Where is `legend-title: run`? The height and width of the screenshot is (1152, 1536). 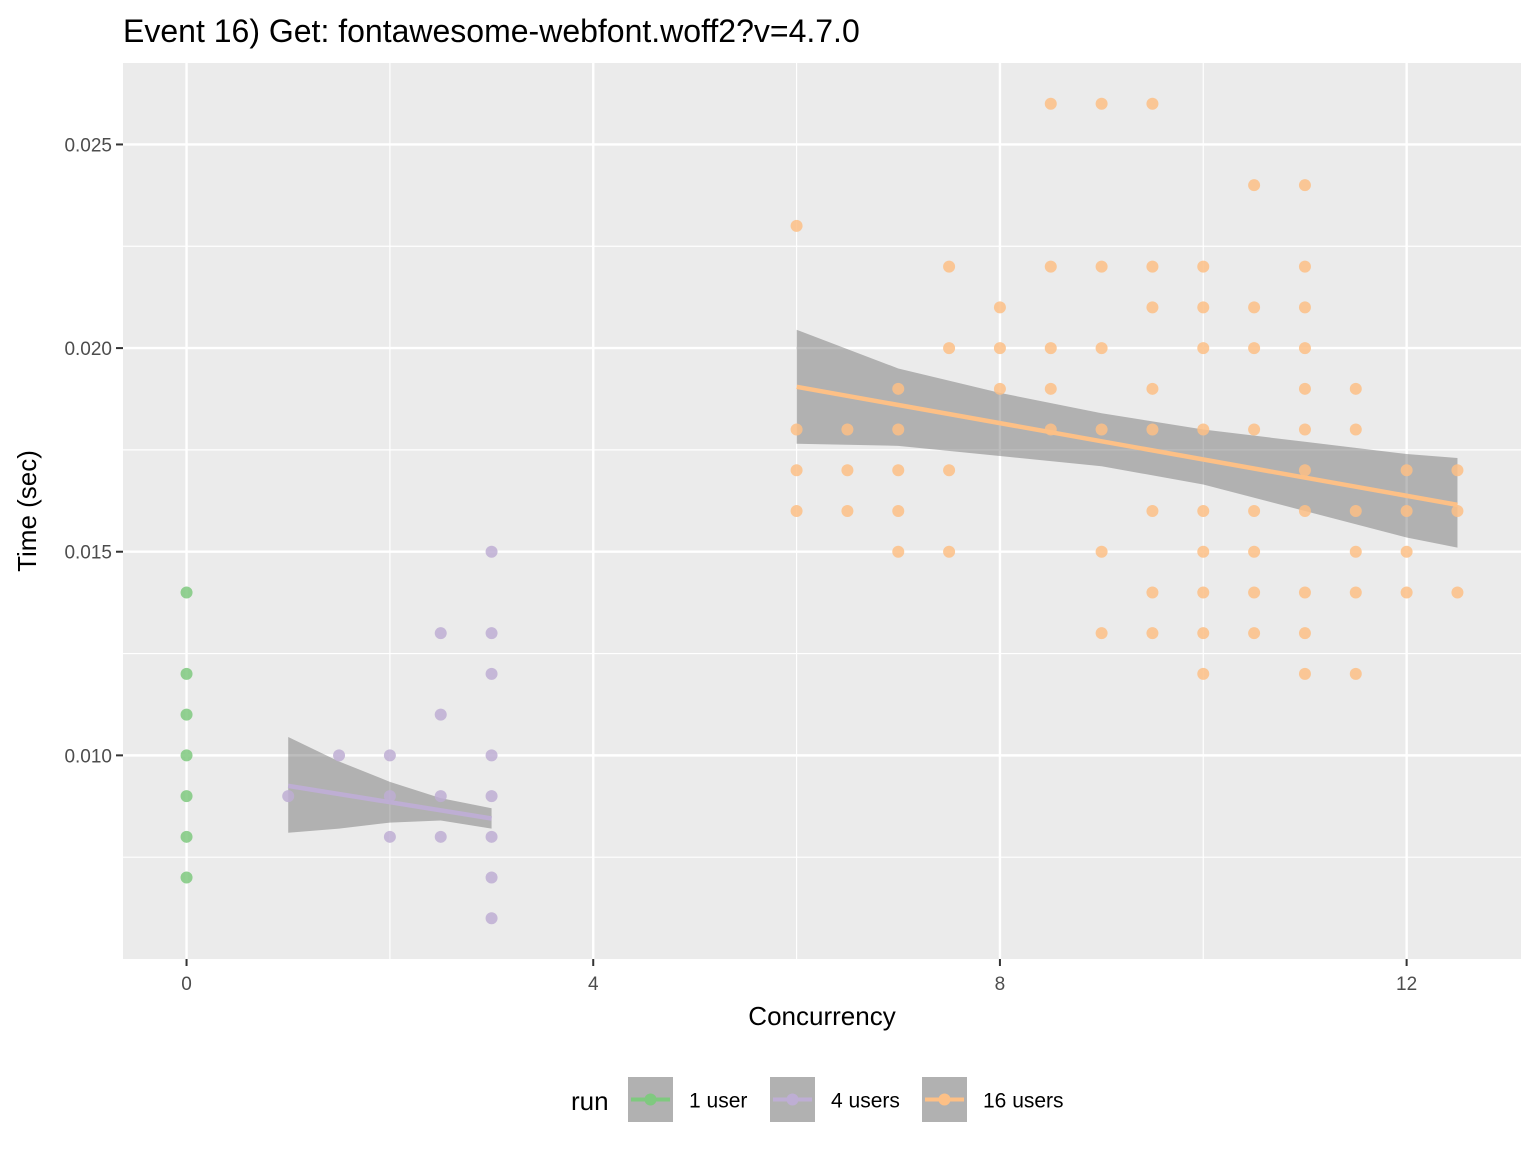
legend-title: run is located at coordinates (590, 1101).